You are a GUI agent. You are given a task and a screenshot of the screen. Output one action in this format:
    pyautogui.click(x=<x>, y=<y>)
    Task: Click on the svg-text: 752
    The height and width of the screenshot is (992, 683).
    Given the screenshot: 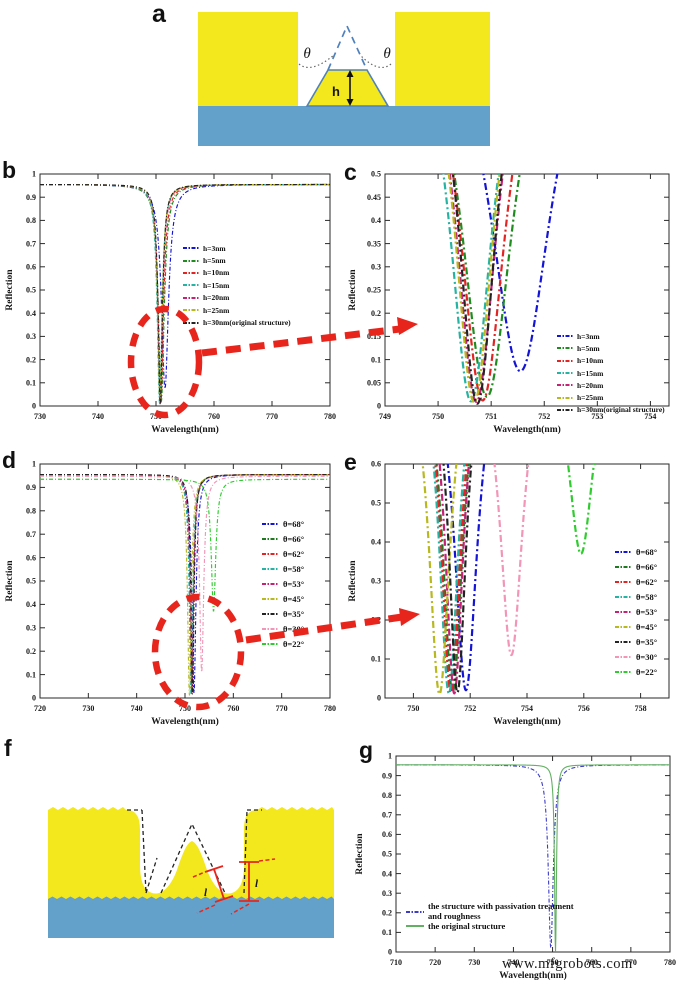 What is the action you would take?
    pyautogui.click(x=470, y=708)
    